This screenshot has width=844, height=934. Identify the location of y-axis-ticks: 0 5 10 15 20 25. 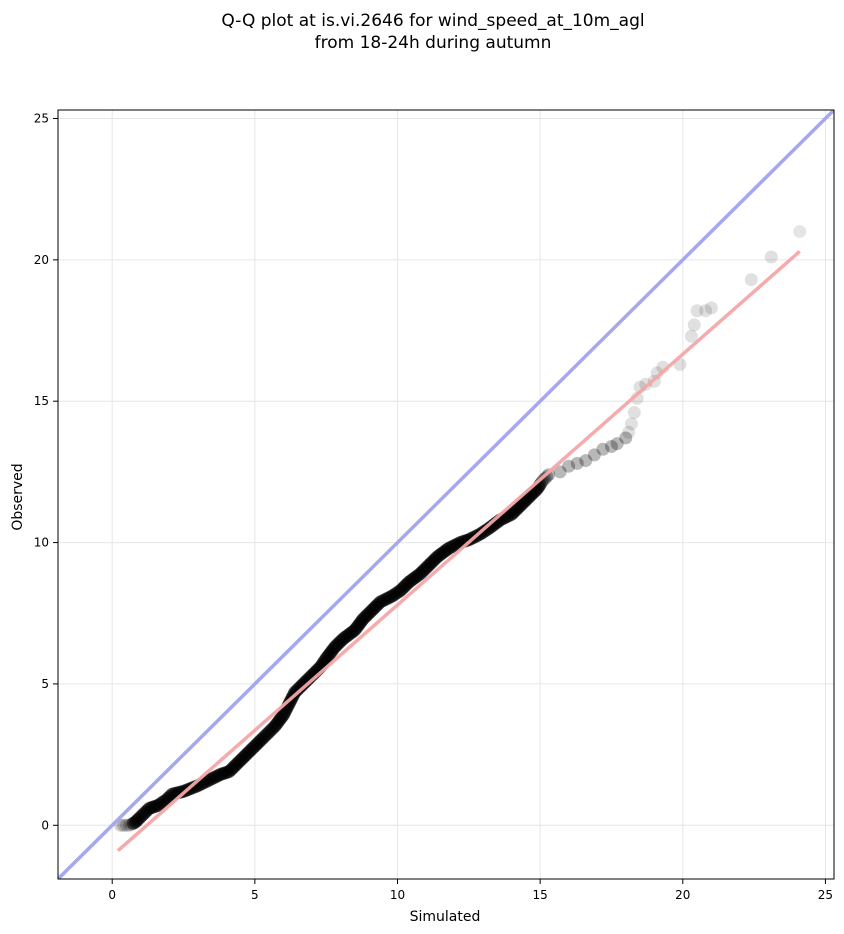
(46, 471).